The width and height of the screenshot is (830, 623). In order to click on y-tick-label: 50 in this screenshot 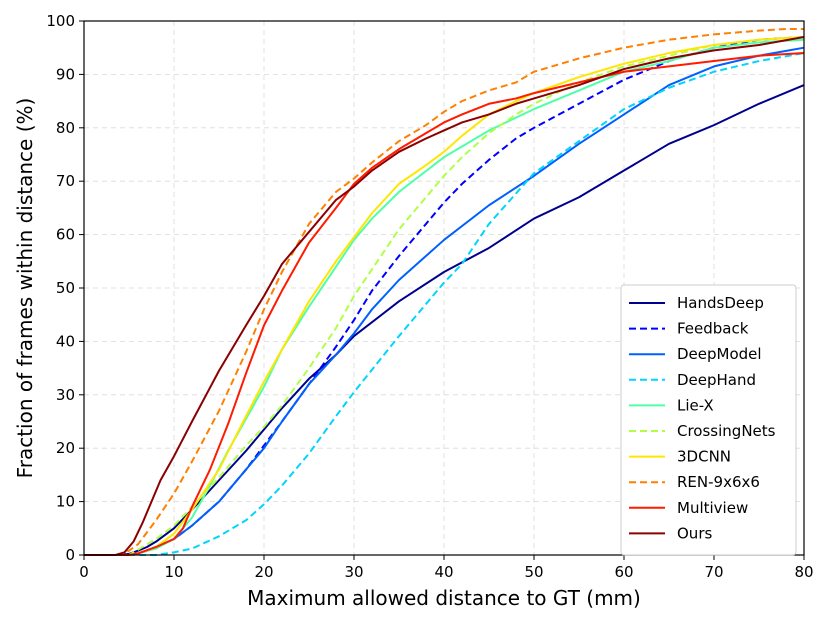, I will do `click(65, 288)`.